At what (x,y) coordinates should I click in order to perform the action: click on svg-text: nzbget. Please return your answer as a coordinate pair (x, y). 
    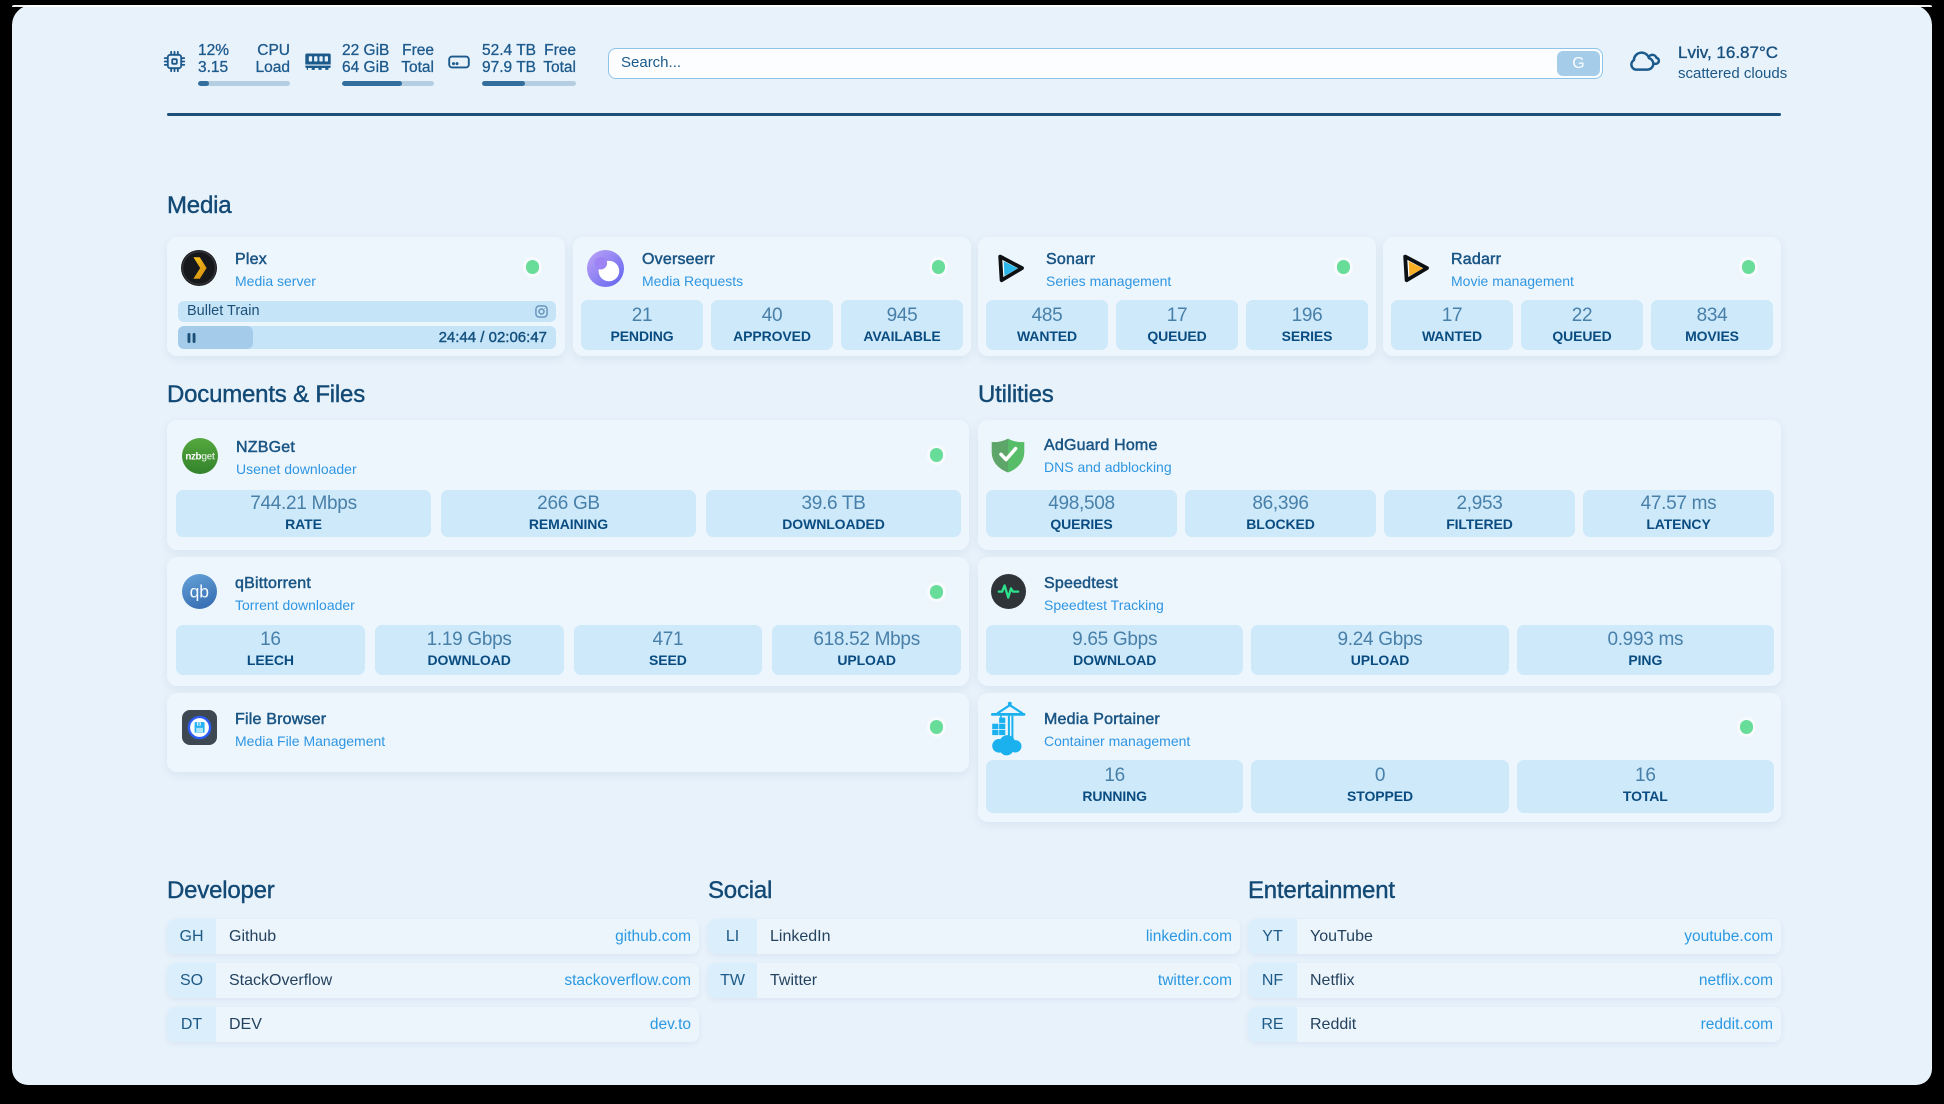
    Looking at the image, I should click on (200, 456).